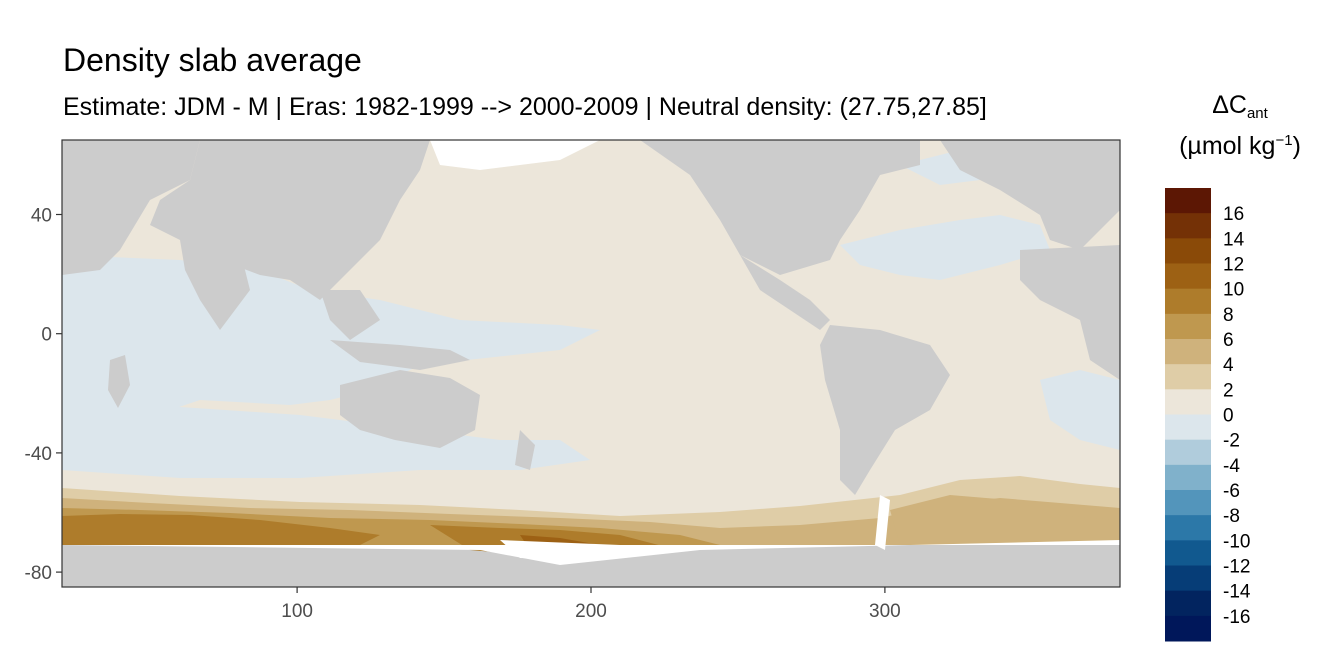  Describe the element at coordinates (1296, 146) in the screenshot. I see `legend-title-unit-close: )` at that location.